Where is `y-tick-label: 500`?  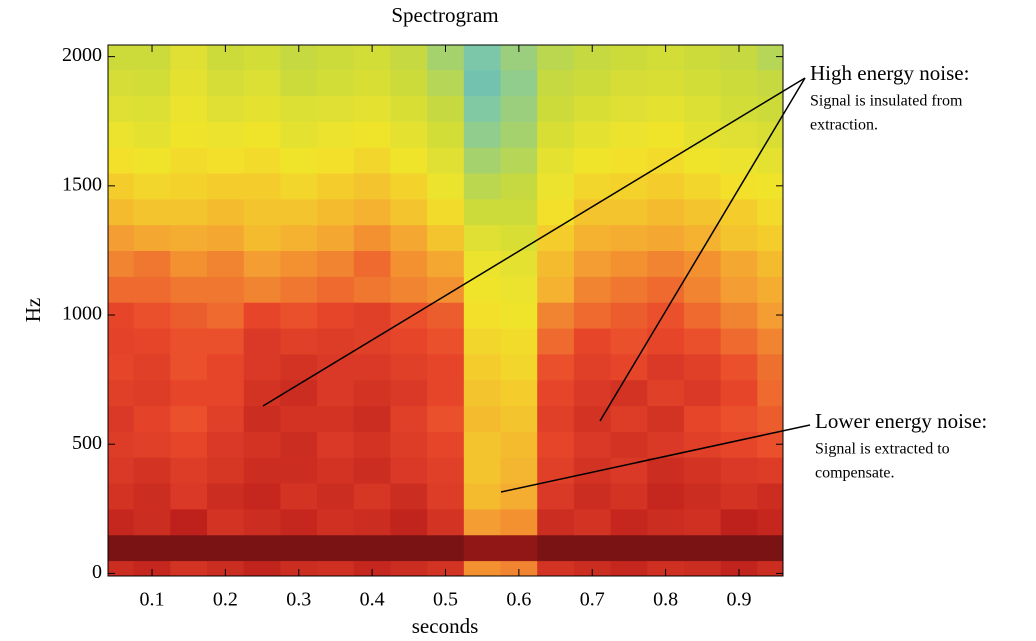
y-tick-label: 500 is located at coordinates (87, 443).